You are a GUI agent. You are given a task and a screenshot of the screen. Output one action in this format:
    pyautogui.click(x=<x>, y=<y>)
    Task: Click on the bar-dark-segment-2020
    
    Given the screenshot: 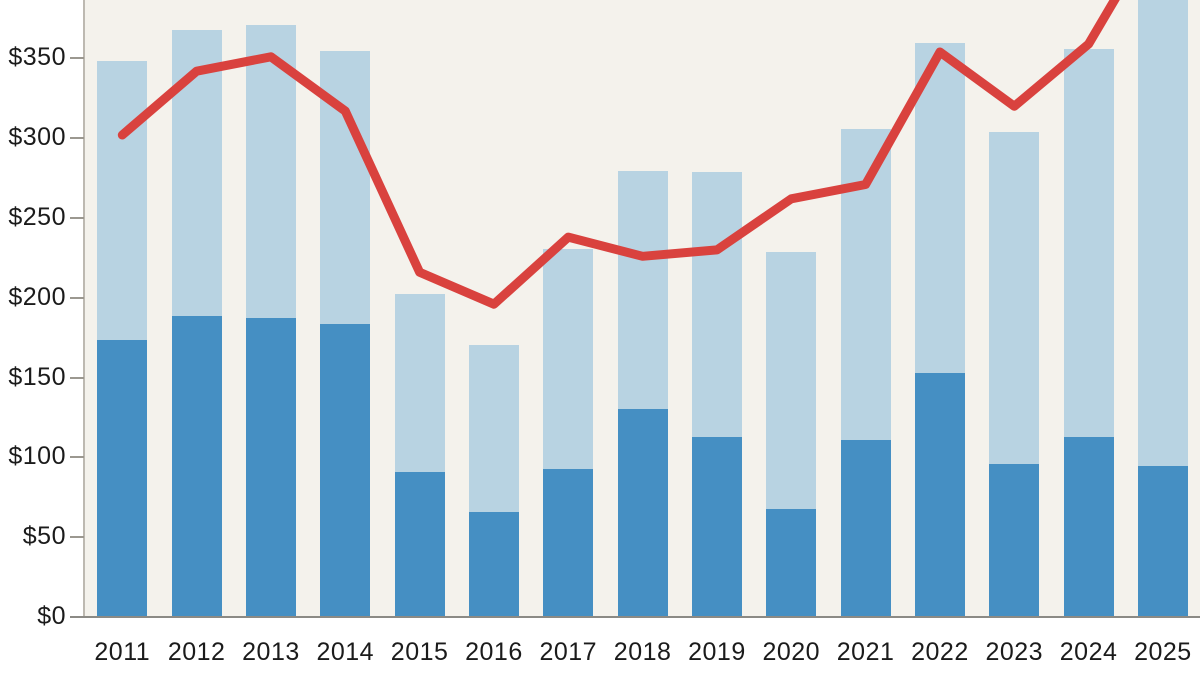 What is the action you would take?
    pyautogui.click(x=791, y=562)
    